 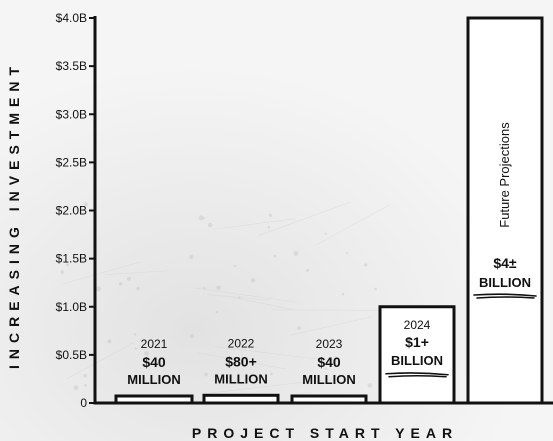 What do you see at coordinates (154, 344) in the screenshot?
I see `bar-year-label: 2021` at bounding box center [154, 344].